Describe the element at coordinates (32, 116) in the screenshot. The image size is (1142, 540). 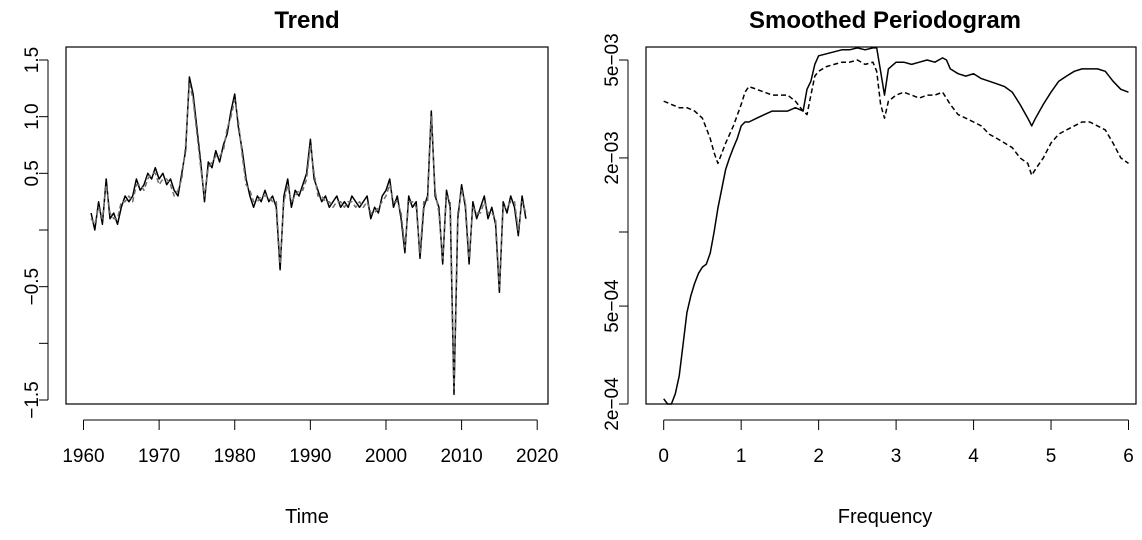
I see `trend-y-tick-label: 1.0` at that location.